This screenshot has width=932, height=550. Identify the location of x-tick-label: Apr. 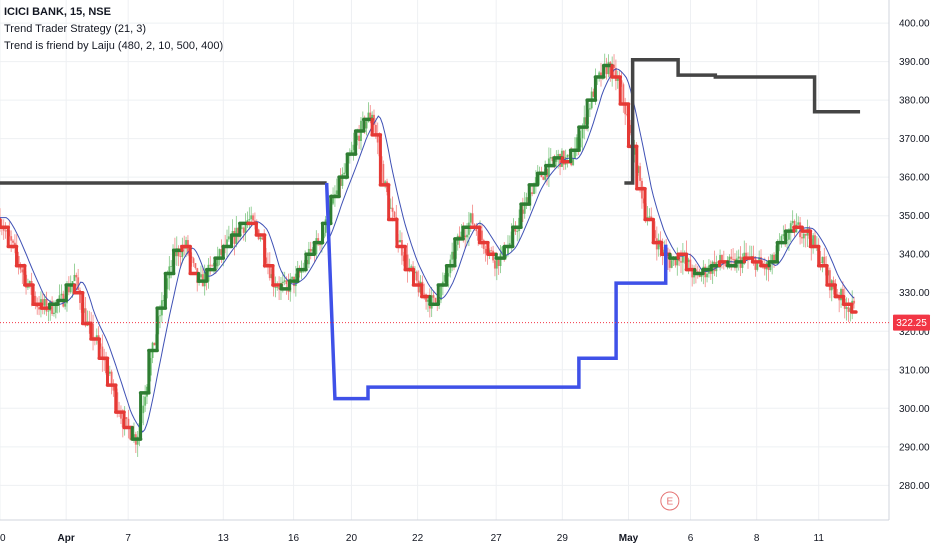
(66, 538).